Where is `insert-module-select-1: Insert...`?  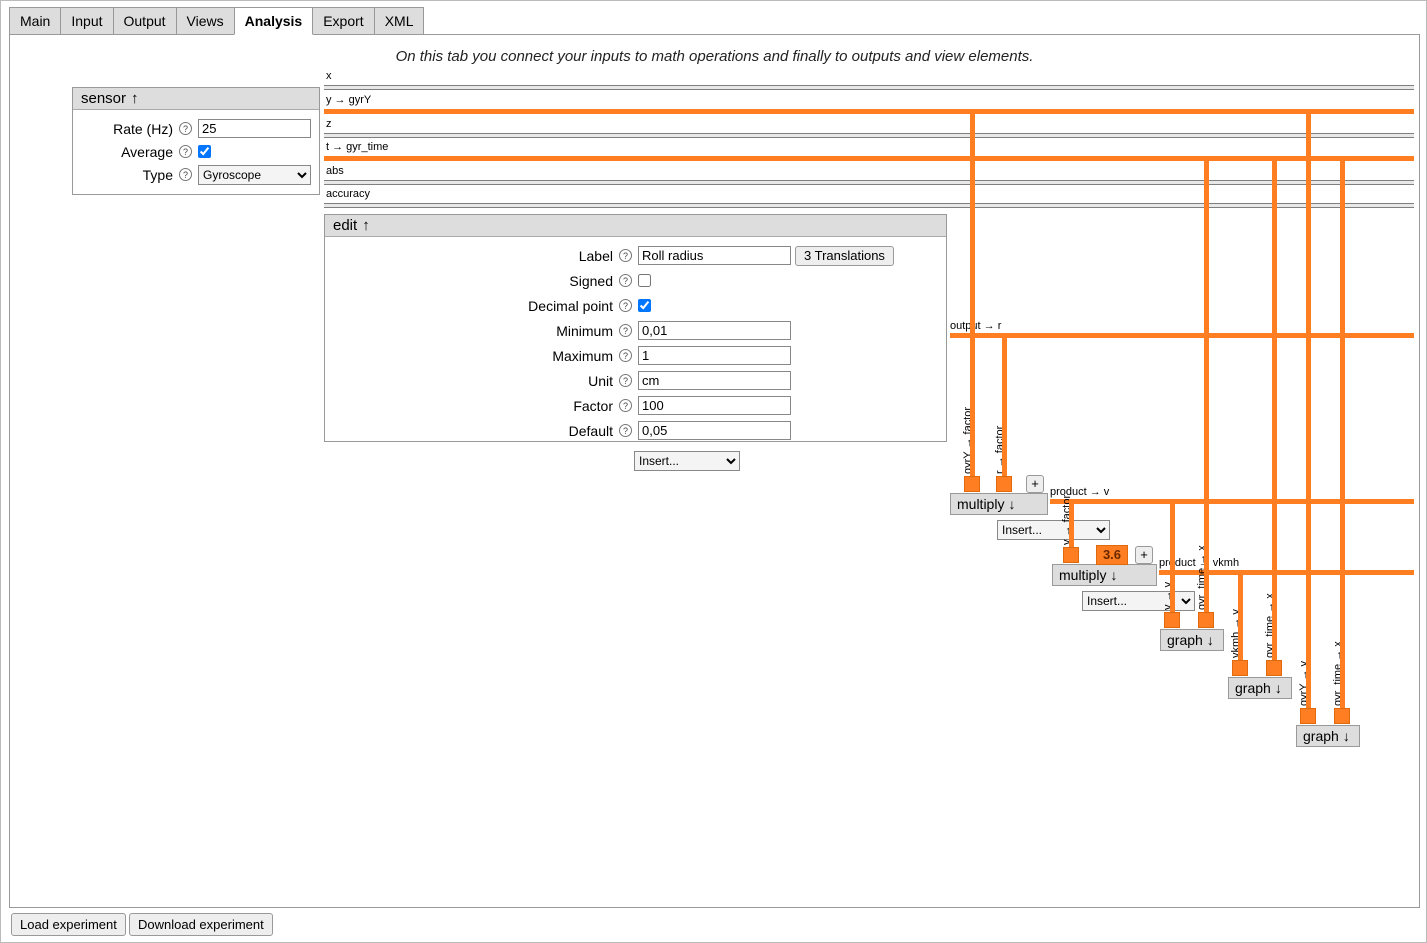 insert-module-select-1: Insert... is located at coordinates (687, 461).